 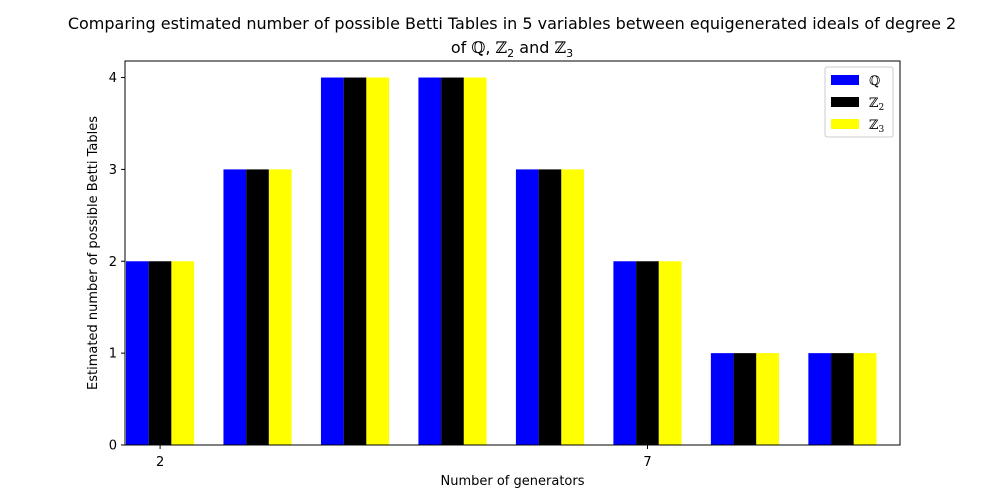 I want to click on title-part: ,, so click(x=490, y=47).